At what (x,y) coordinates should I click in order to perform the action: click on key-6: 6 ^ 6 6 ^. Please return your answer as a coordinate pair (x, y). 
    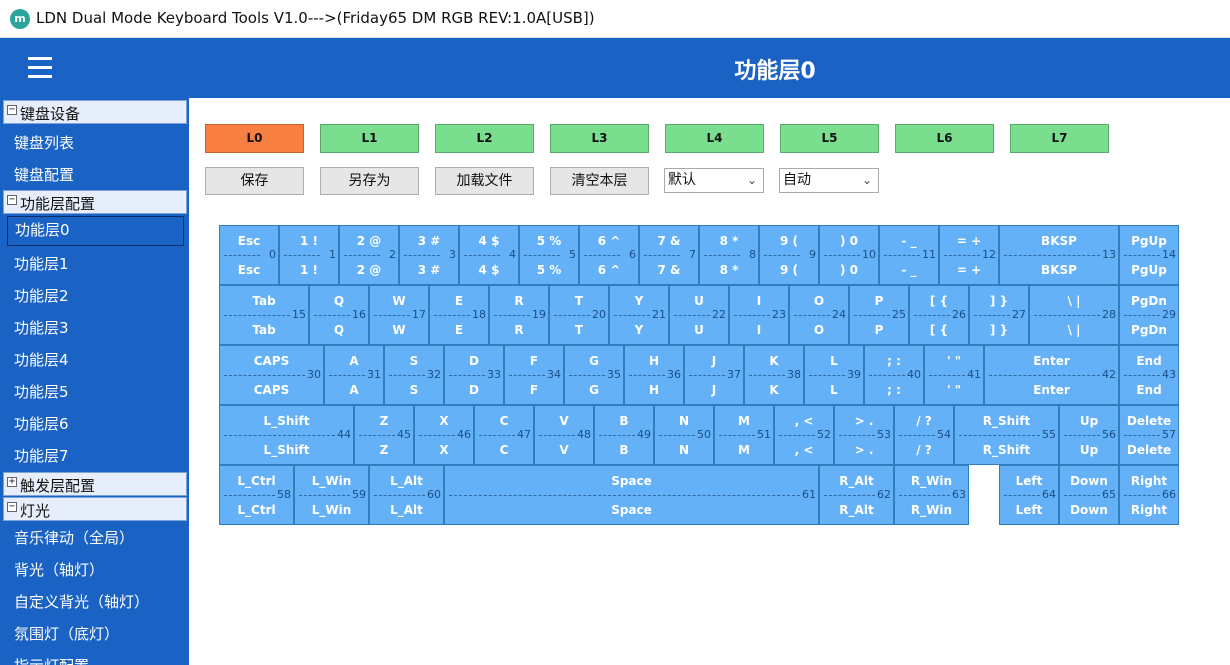
    Looking at the image, I should click on (609, 255).